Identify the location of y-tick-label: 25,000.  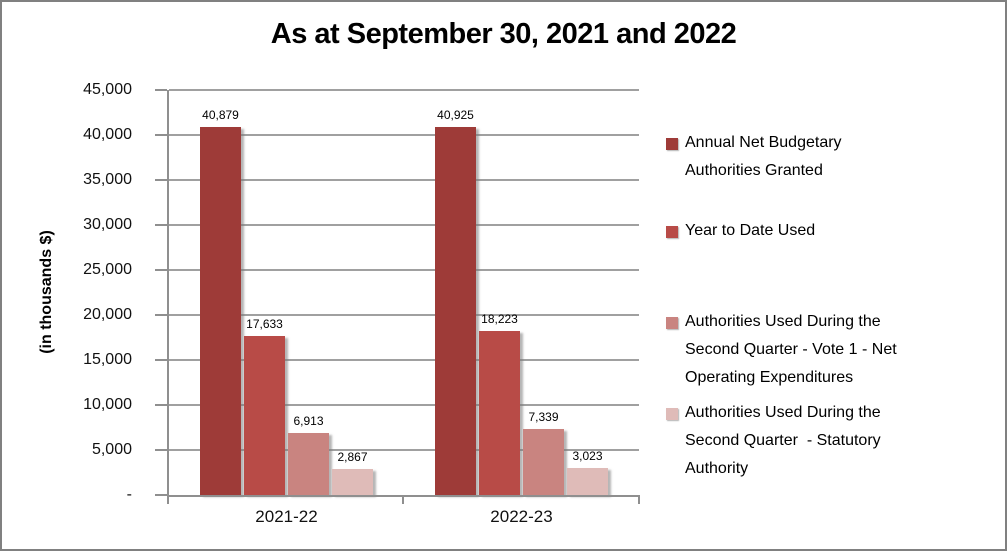
(107, 269).